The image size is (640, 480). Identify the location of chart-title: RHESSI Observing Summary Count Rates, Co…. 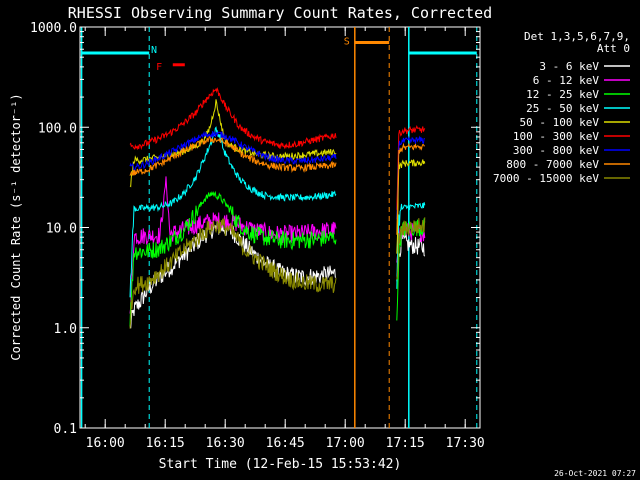
(280, 13).